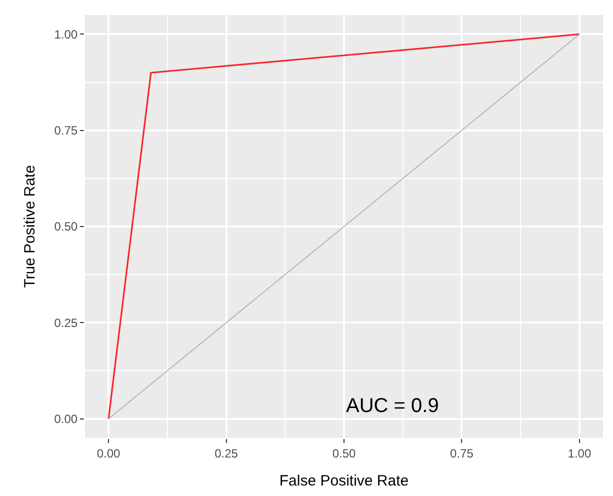 The height and width of the screenshot is (496, 613). Describe the element at coordinates (344, 481) in the screenshot. I see `x-axis-title: False Positive Rate` at that location.